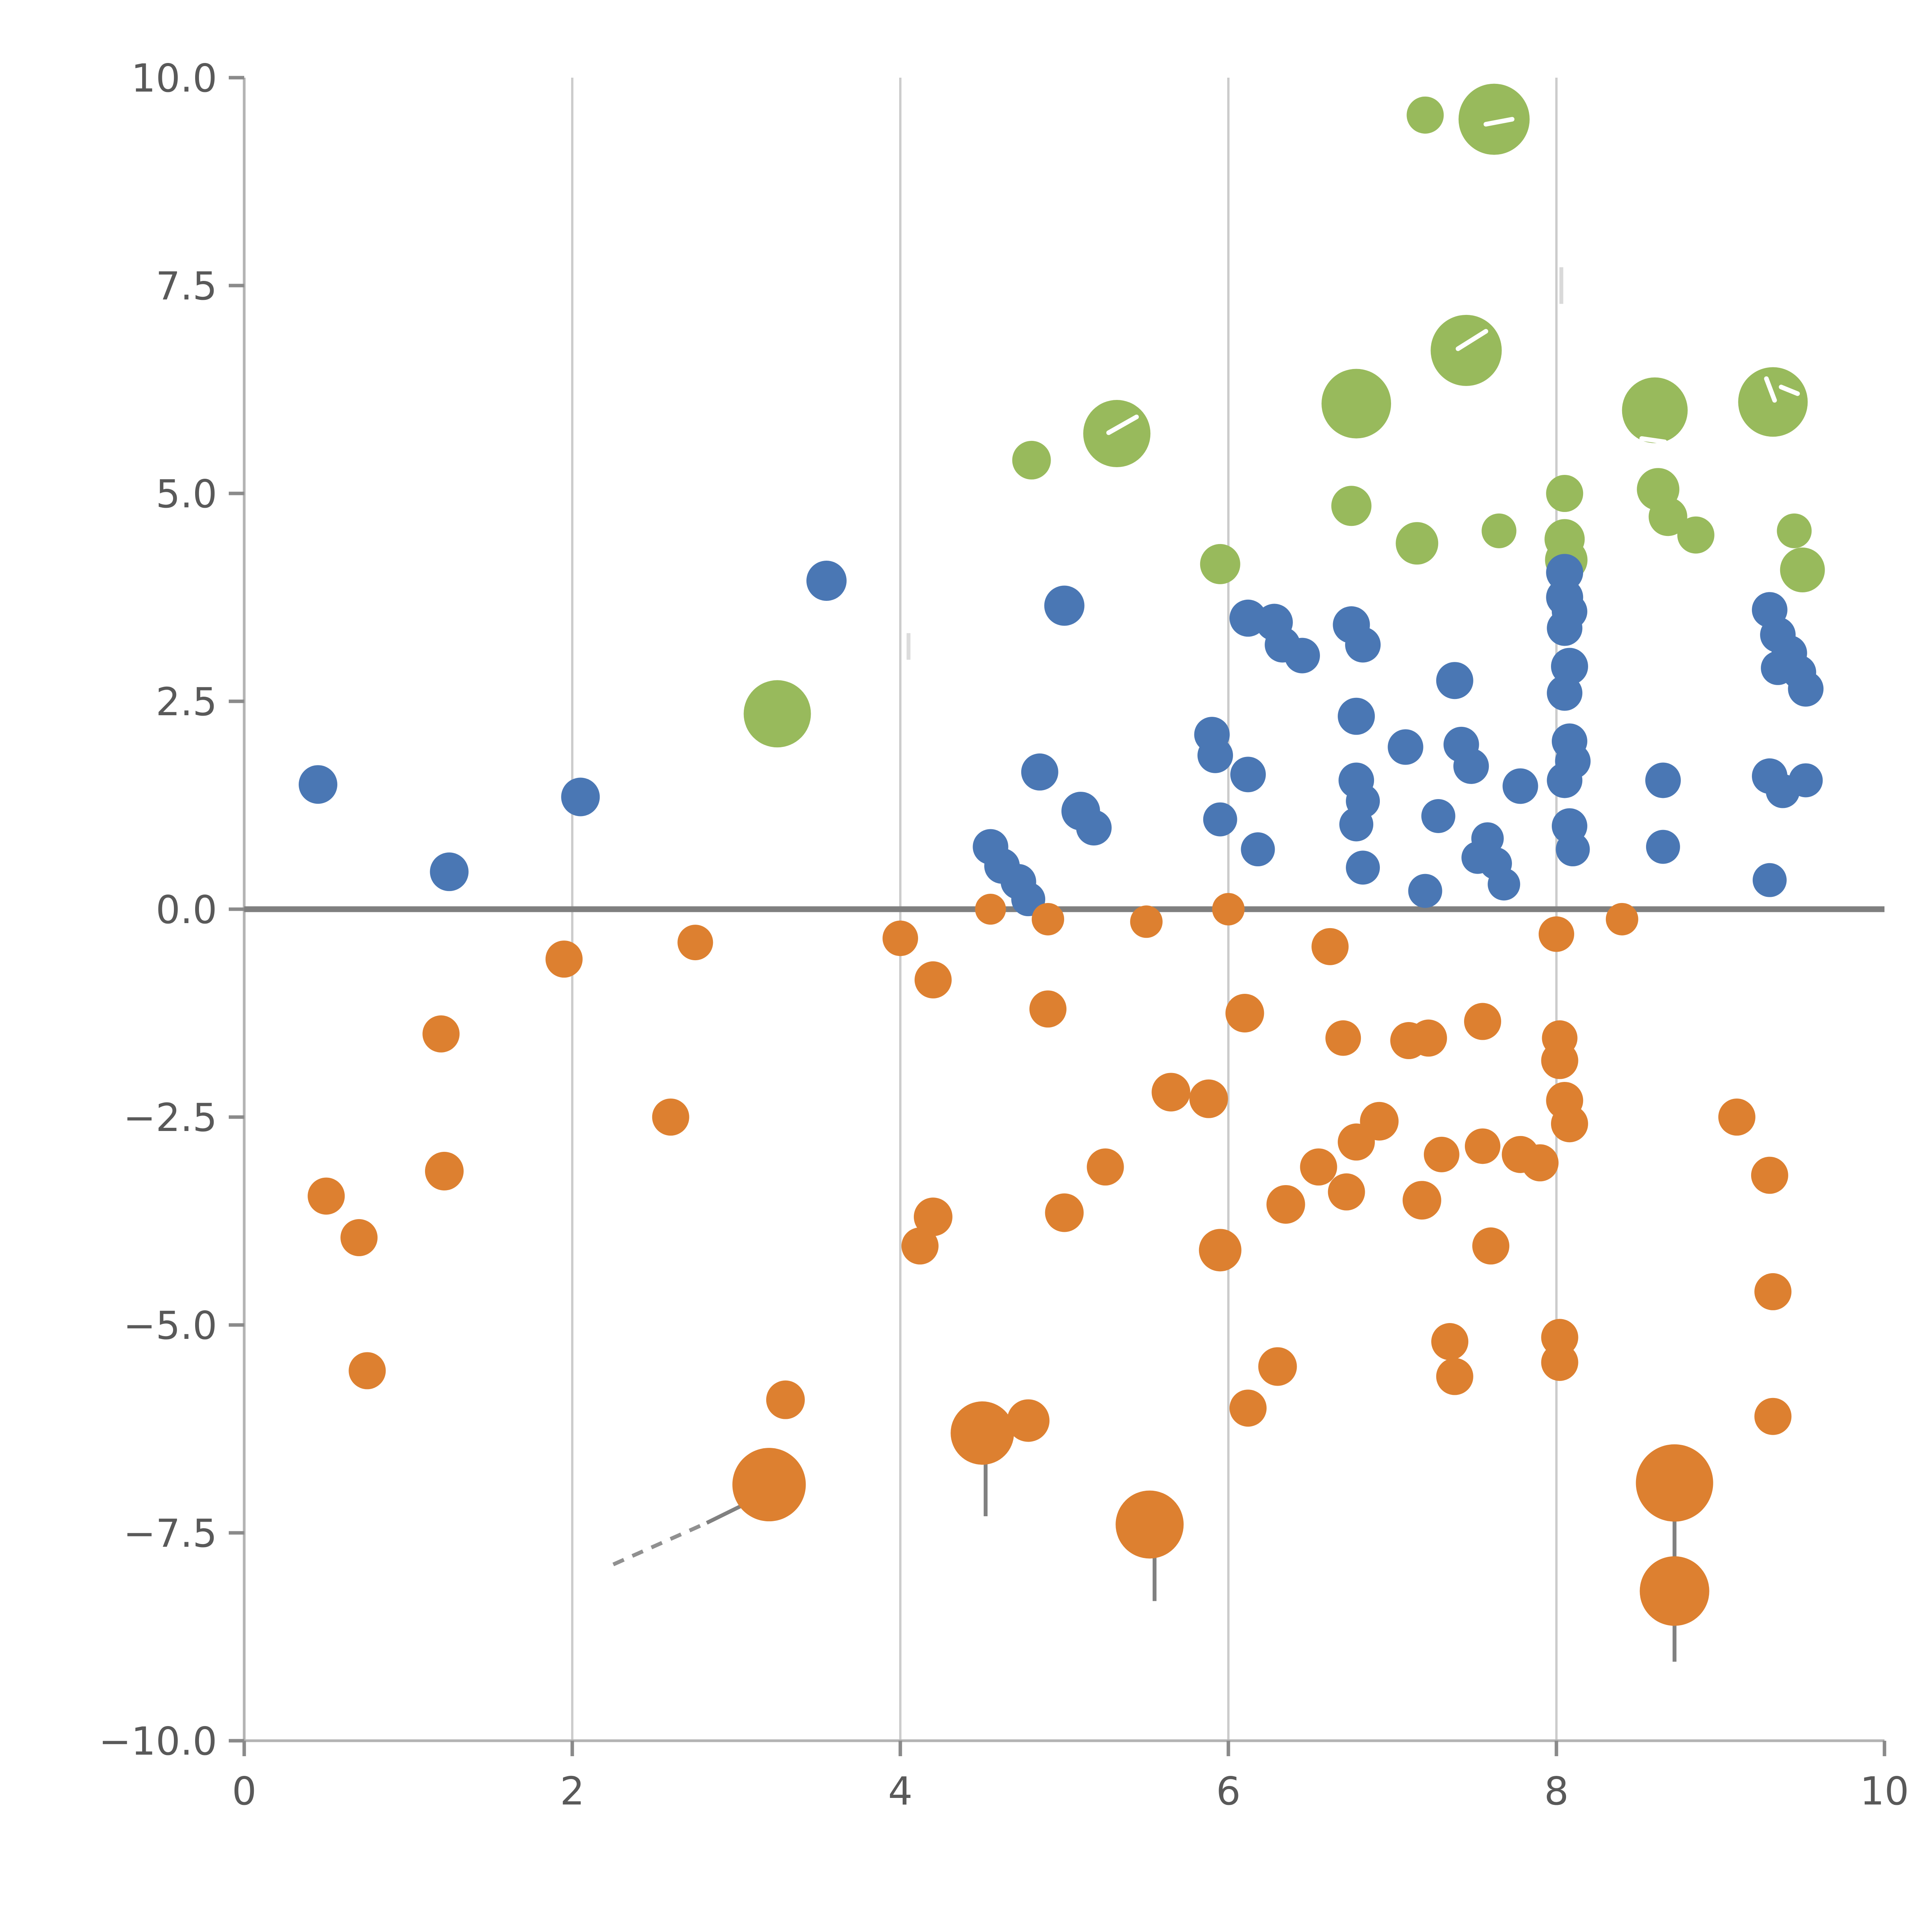 Image resolution: width=1932 pixels, height=1932 pixels. Describe the element at coordinates (1228, 1792) in the screenshot. I see `x-tick-label: 6` at that location.